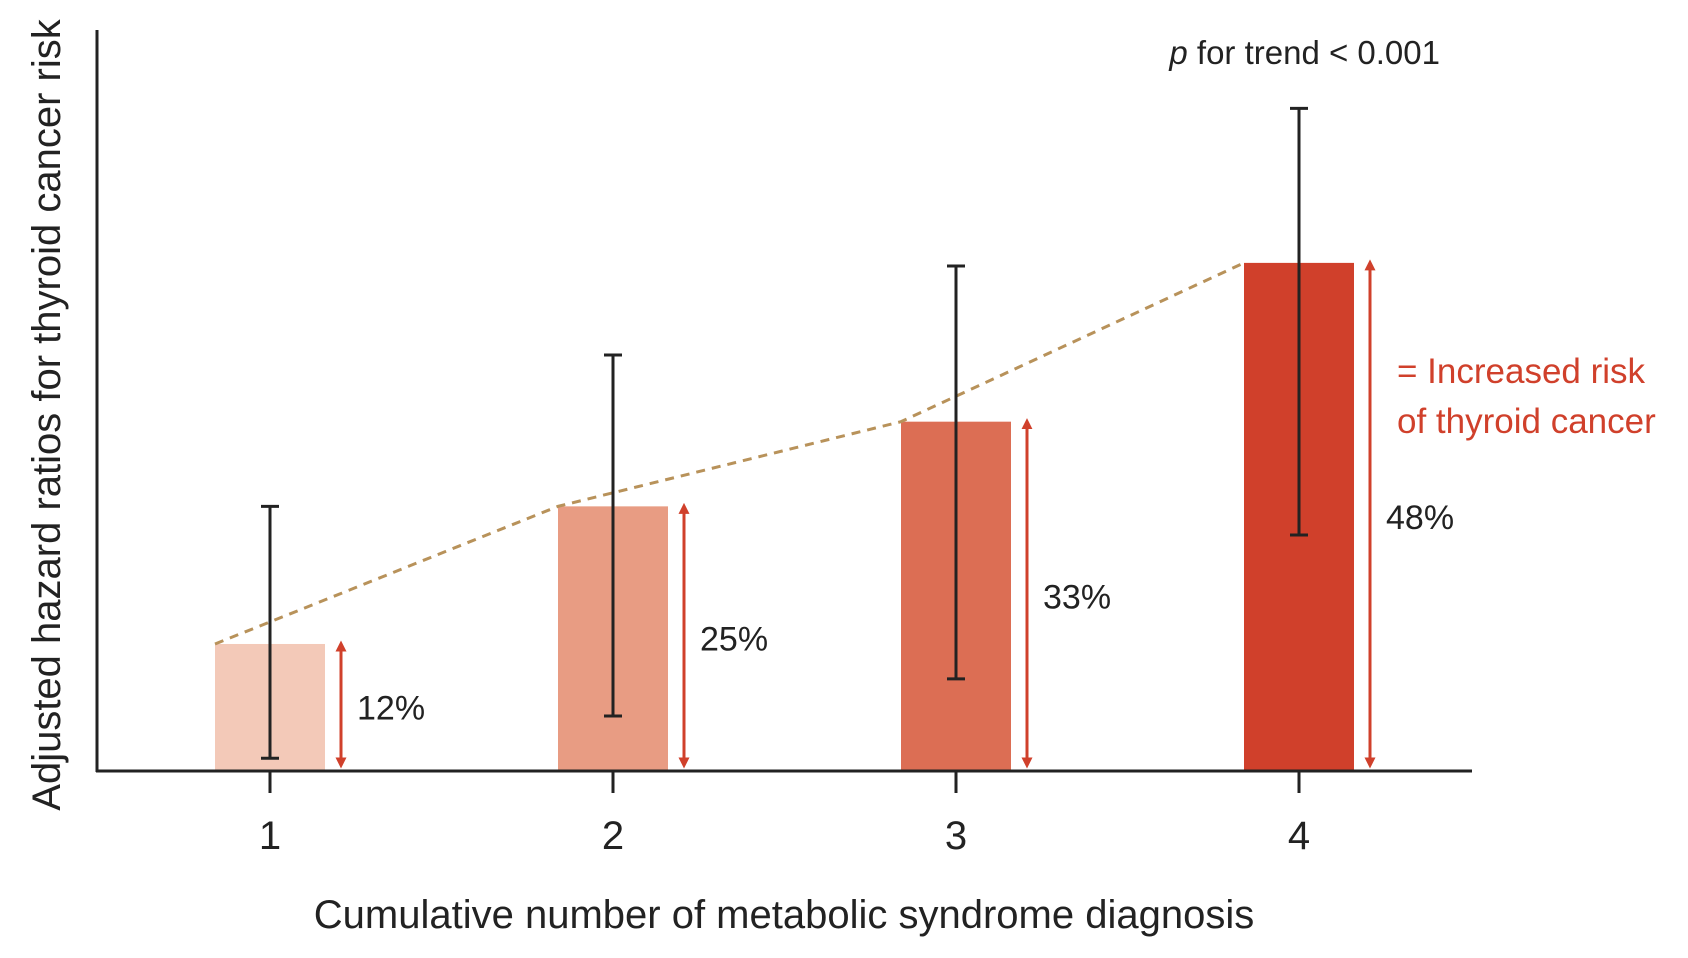 The image size is (1688, 958). I want to click on x-tick-label-4: 4, so click(1299, 836).